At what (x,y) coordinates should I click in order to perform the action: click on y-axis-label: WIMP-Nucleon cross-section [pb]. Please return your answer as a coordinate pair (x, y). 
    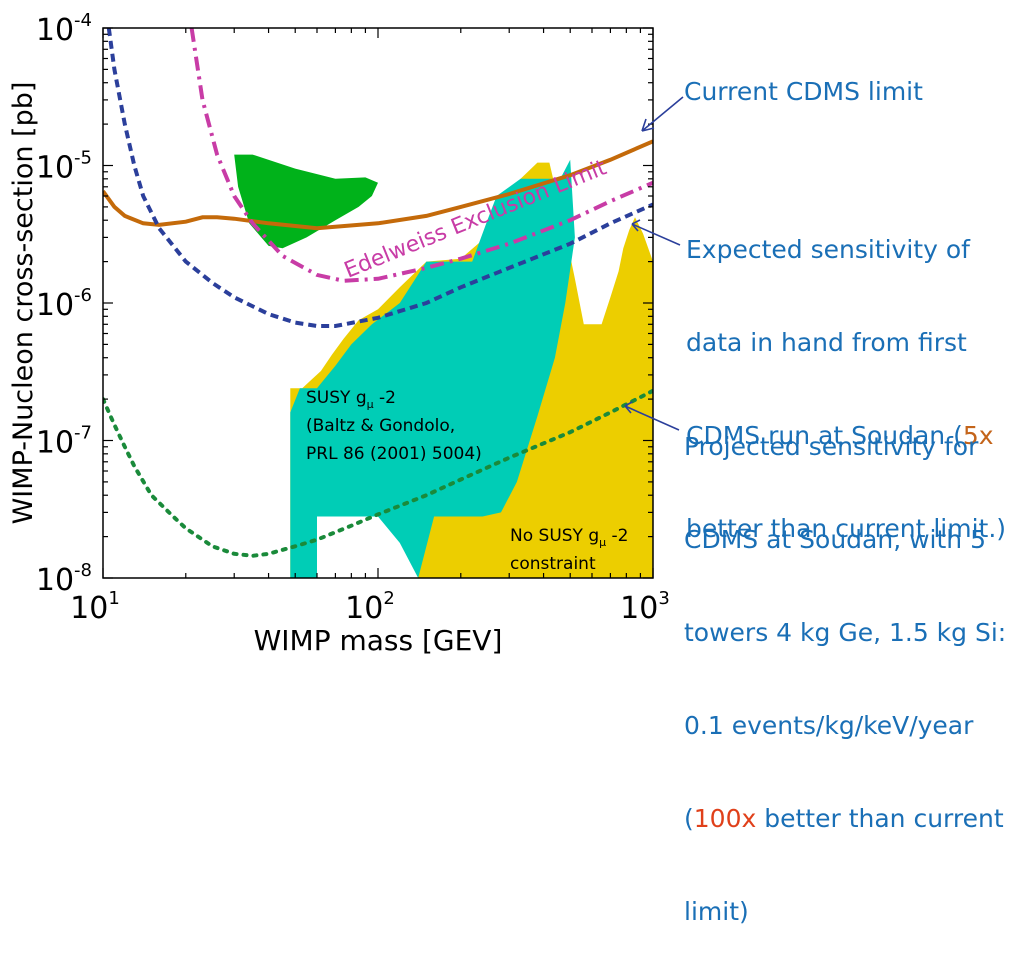
    Looking at the image, I should click on (23, 303).